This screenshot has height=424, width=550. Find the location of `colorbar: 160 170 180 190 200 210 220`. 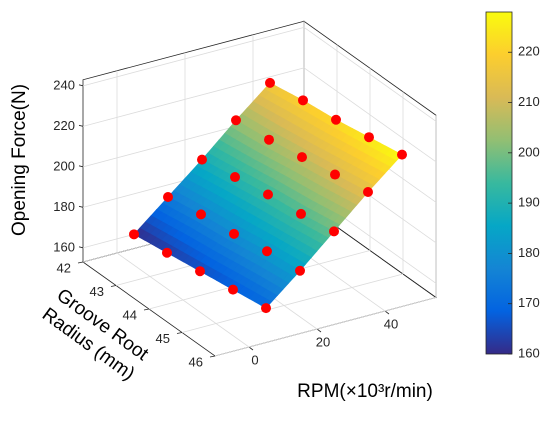

colorbar: 160 170 180 190 200 210 220 is located at coordinates (512, 185).